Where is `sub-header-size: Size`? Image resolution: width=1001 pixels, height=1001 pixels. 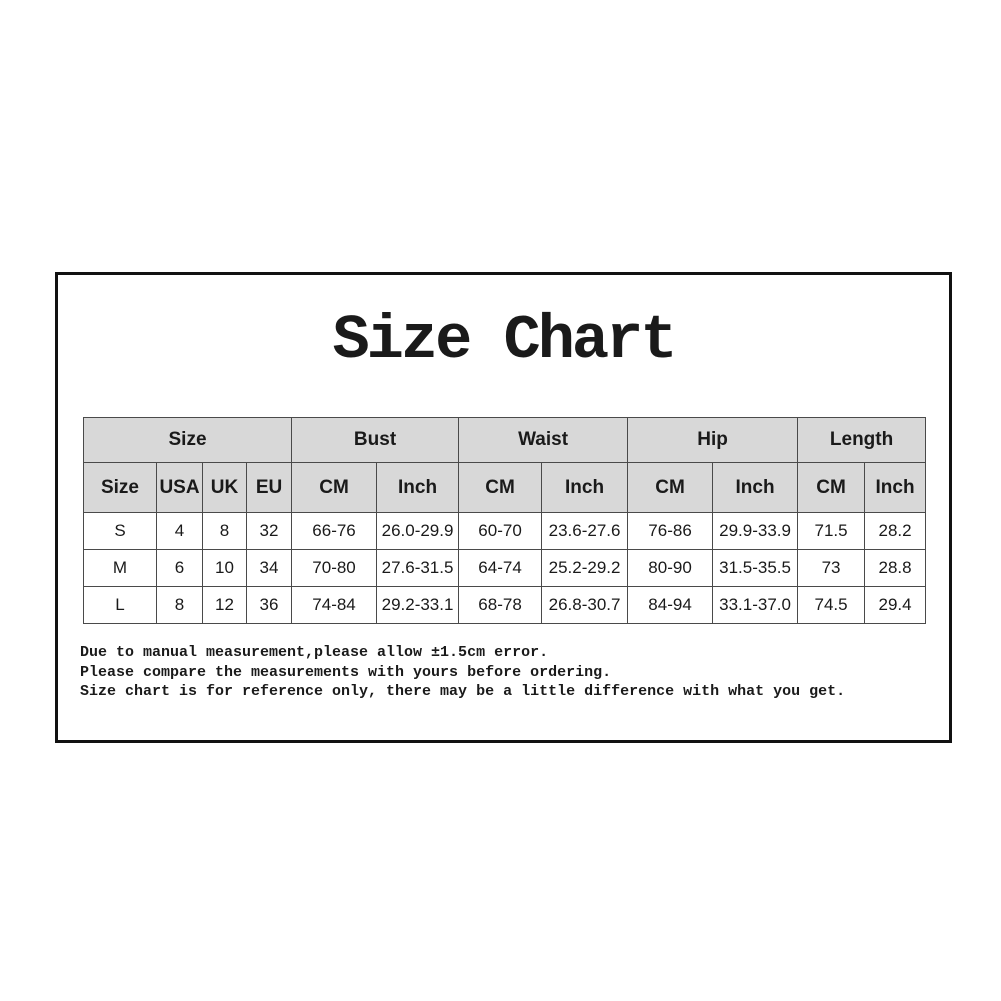
sub-header-size: Size is located at coordinates (120, 487).